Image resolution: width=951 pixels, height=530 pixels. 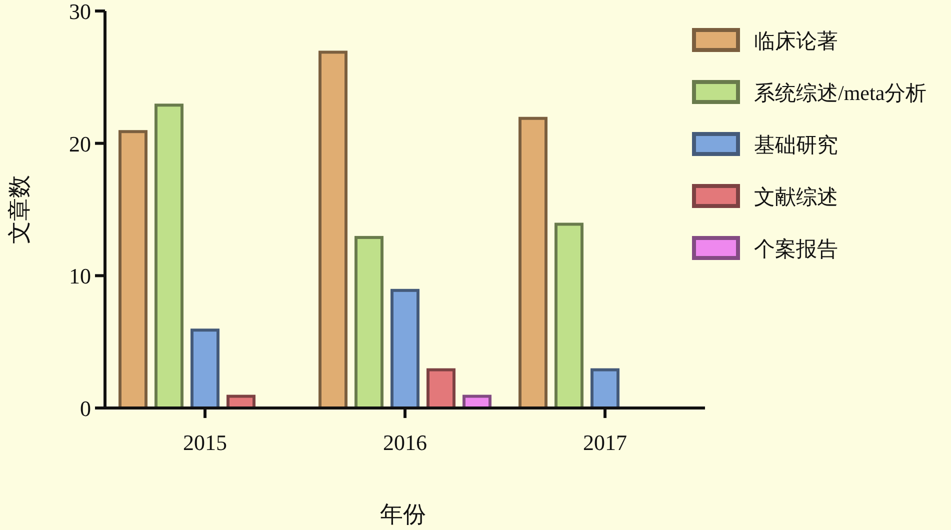 What do you see at coordinates (403, 514) in the screenshot?
I see `x-axis-title: 年份` at bounding box center [403, 514].